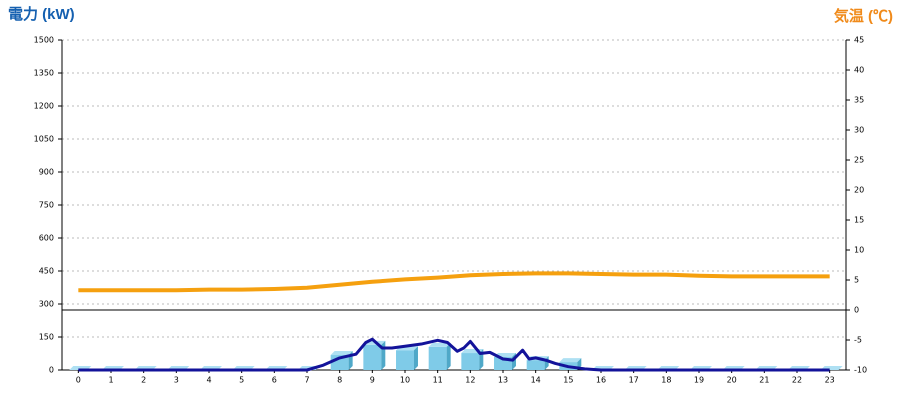  What do you see at coordinates (732, 380) in the screenshot?
I see `x-tick-label: 20` at bounding box center [732, 380].